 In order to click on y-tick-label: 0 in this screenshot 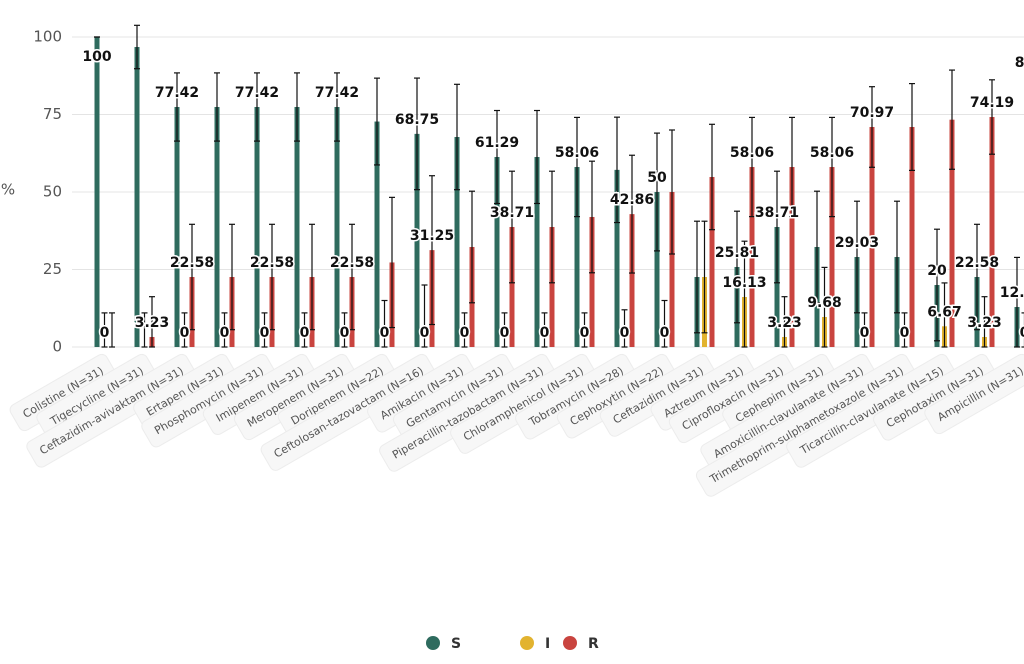, I will do `click(57, 347)`.